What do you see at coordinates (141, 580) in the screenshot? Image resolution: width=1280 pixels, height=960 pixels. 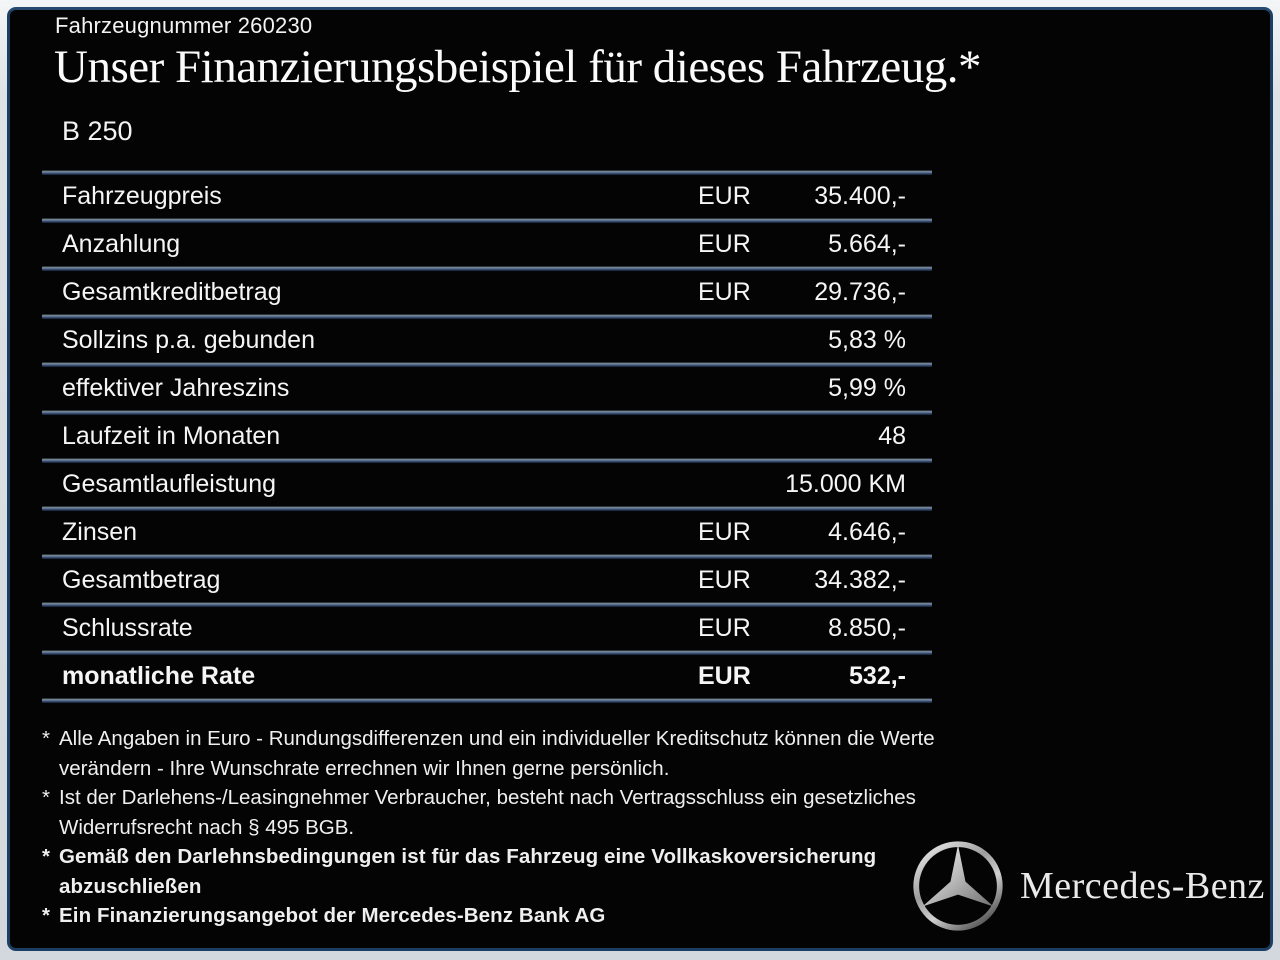 I see `row-label: Gesamtbetrag` at bounding box center [141, 580].